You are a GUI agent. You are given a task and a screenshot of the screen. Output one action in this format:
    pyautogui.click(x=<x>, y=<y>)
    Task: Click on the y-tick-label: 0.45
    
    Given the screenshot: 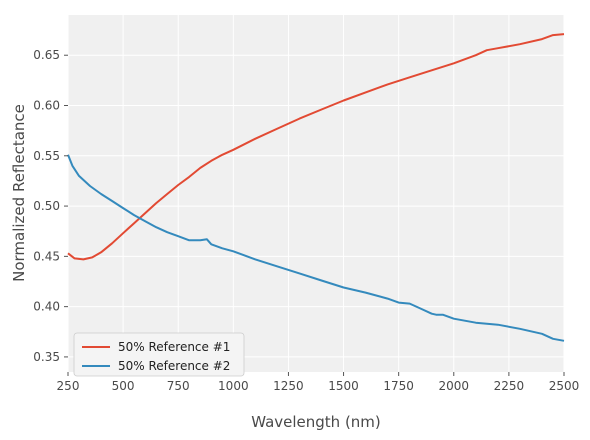 What is the action you would take?
    pyautogui.click(x=46, y=256)
    